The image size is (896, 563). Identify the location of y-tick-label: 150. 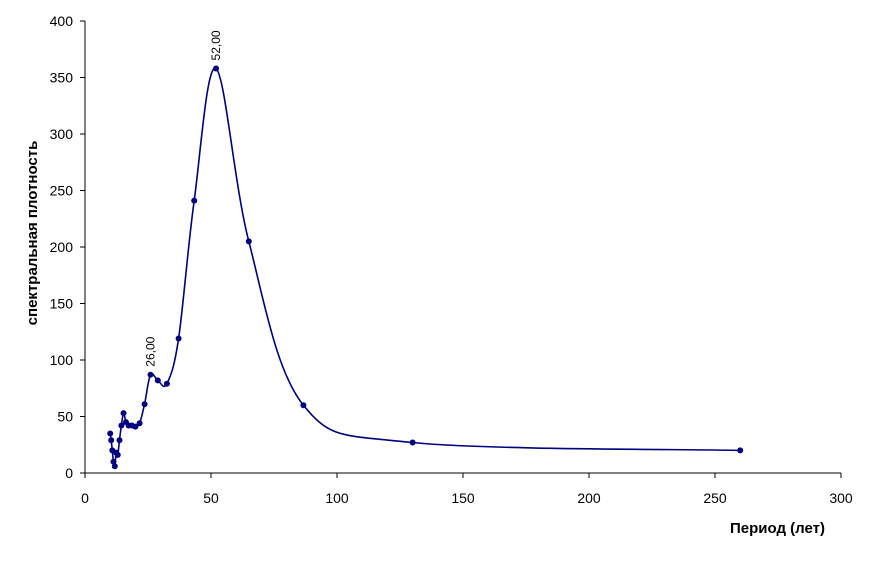
(62, 304).